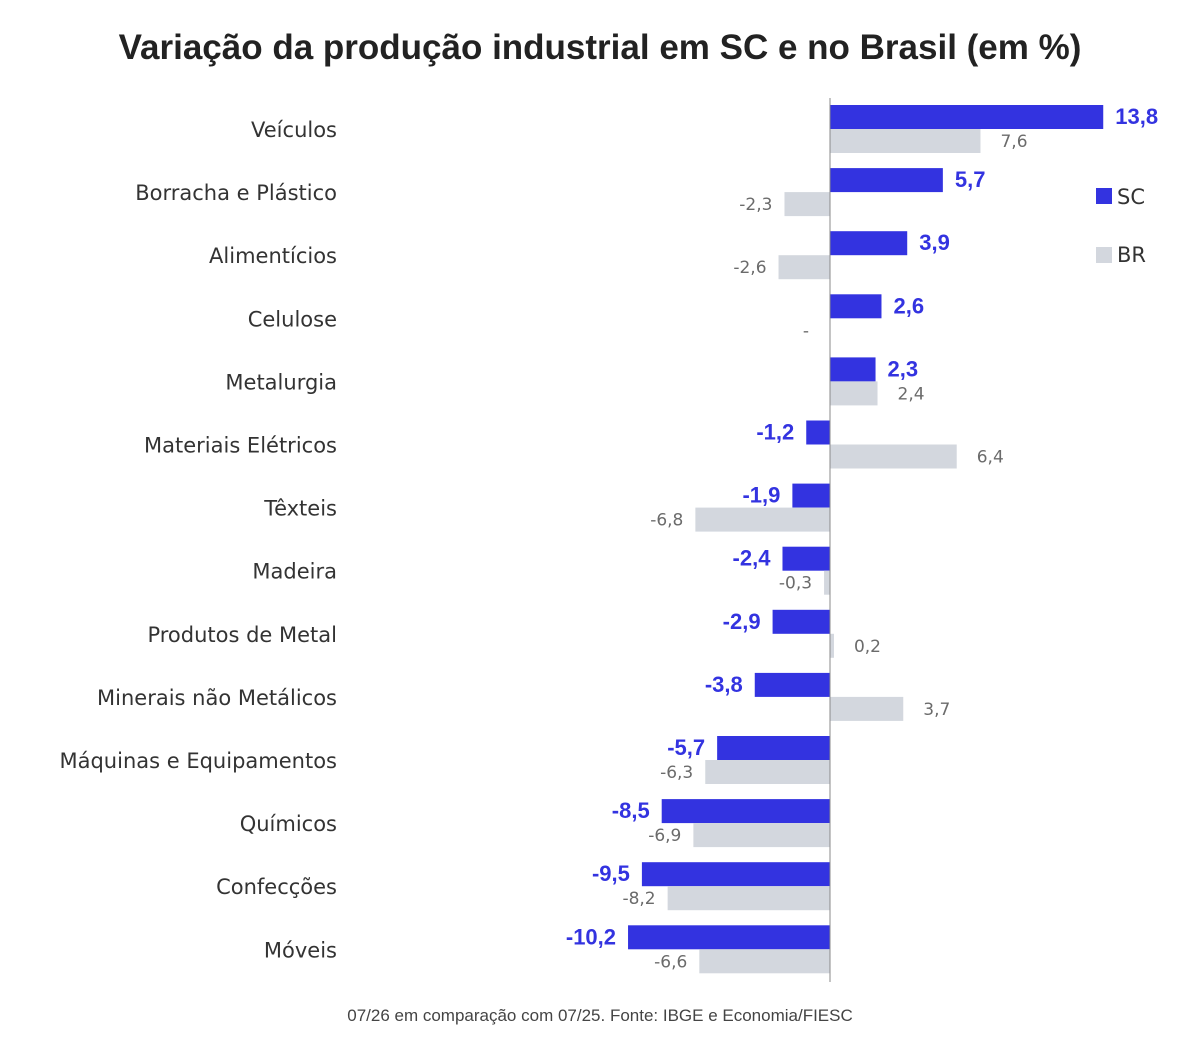 Image resolution: width=1200 pixels, height=1054 pixels. Describe the element at coordinates (911, 394) in the screenshot. I see `br-value-label: 2,4` at that location.